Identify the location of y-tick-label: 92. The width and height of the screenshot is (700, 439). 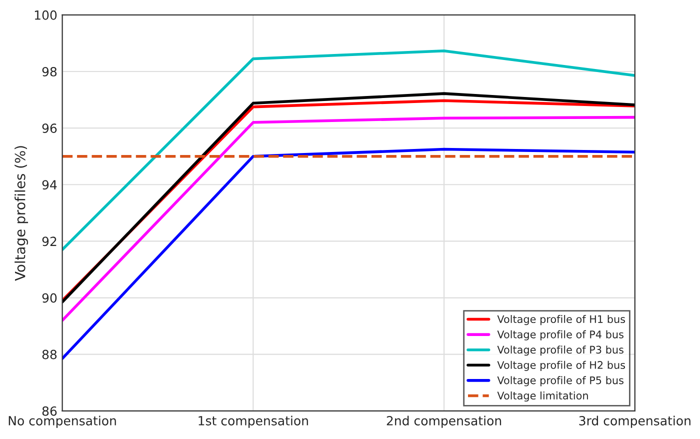
(49, 241).